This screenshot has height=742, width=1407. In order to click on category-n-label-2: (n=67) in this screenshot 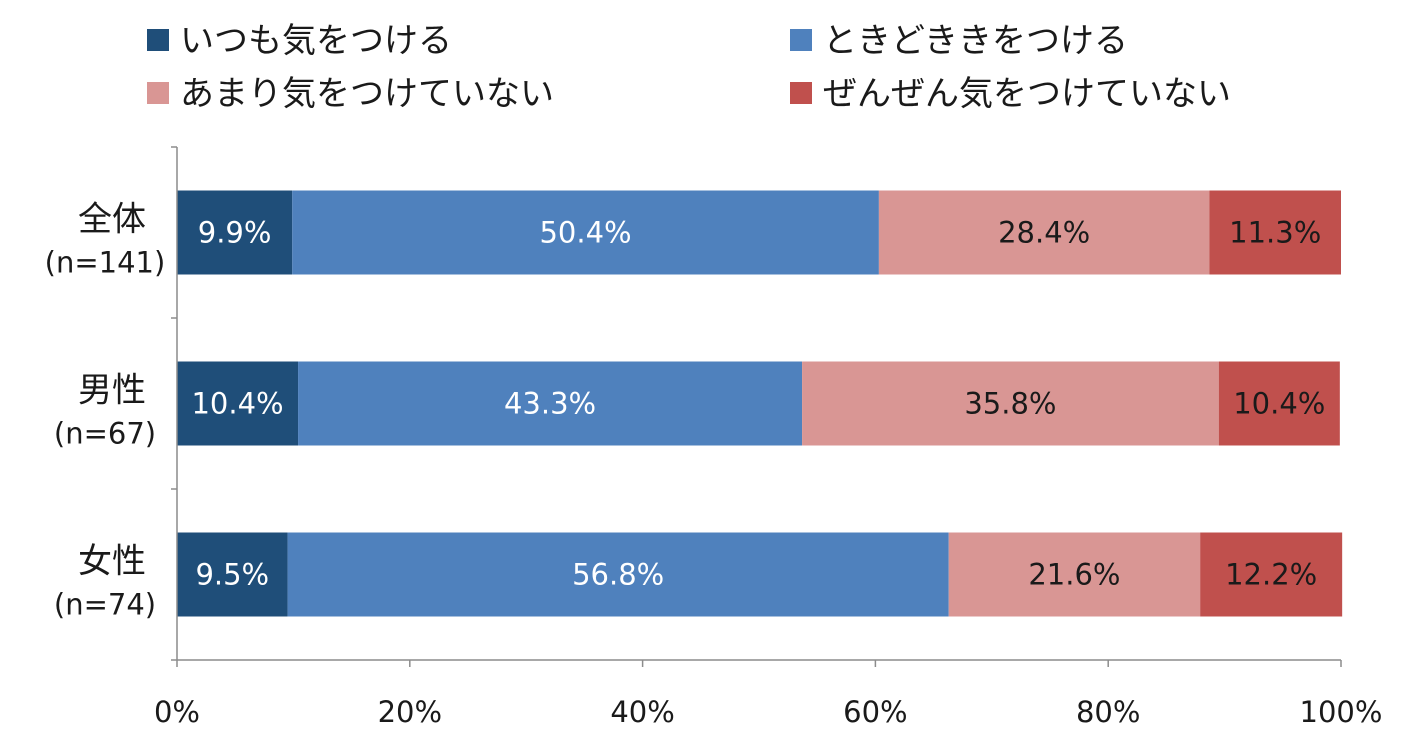, I will do `click(105, 434)`.